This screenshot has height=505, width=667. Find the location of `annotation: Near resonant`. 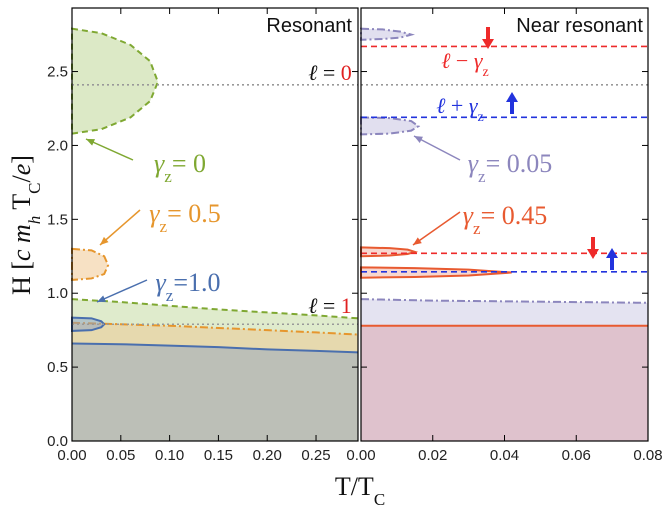

annotation: Near resonant is located at coordinates (579, 26).